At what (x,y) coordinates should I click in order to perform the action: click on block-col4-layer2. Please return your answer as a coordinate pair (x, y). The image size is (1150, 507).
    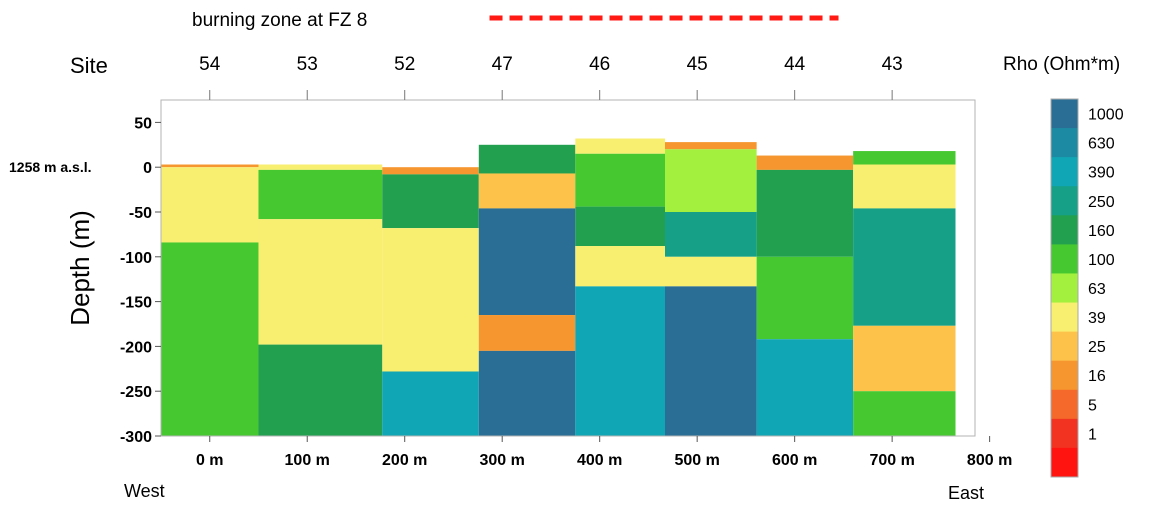
    Looking at the image, I should click on (527, 191).